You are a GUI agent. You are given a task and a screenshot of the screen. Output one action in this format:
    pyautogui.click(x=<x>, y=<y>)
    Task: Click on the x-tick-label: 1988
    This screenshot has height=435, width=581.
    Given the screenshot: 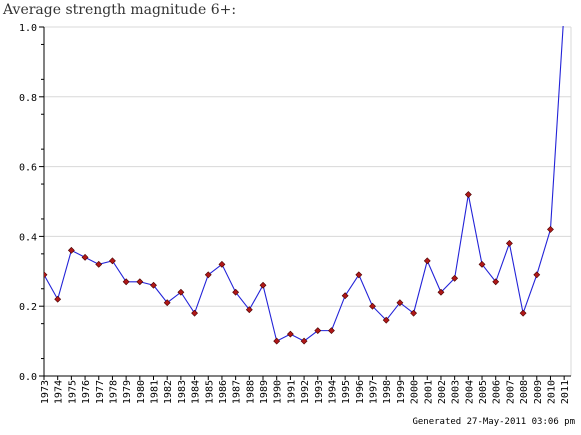 What is the action you would take?
    pyautogui.click(x=250, y=392)
    